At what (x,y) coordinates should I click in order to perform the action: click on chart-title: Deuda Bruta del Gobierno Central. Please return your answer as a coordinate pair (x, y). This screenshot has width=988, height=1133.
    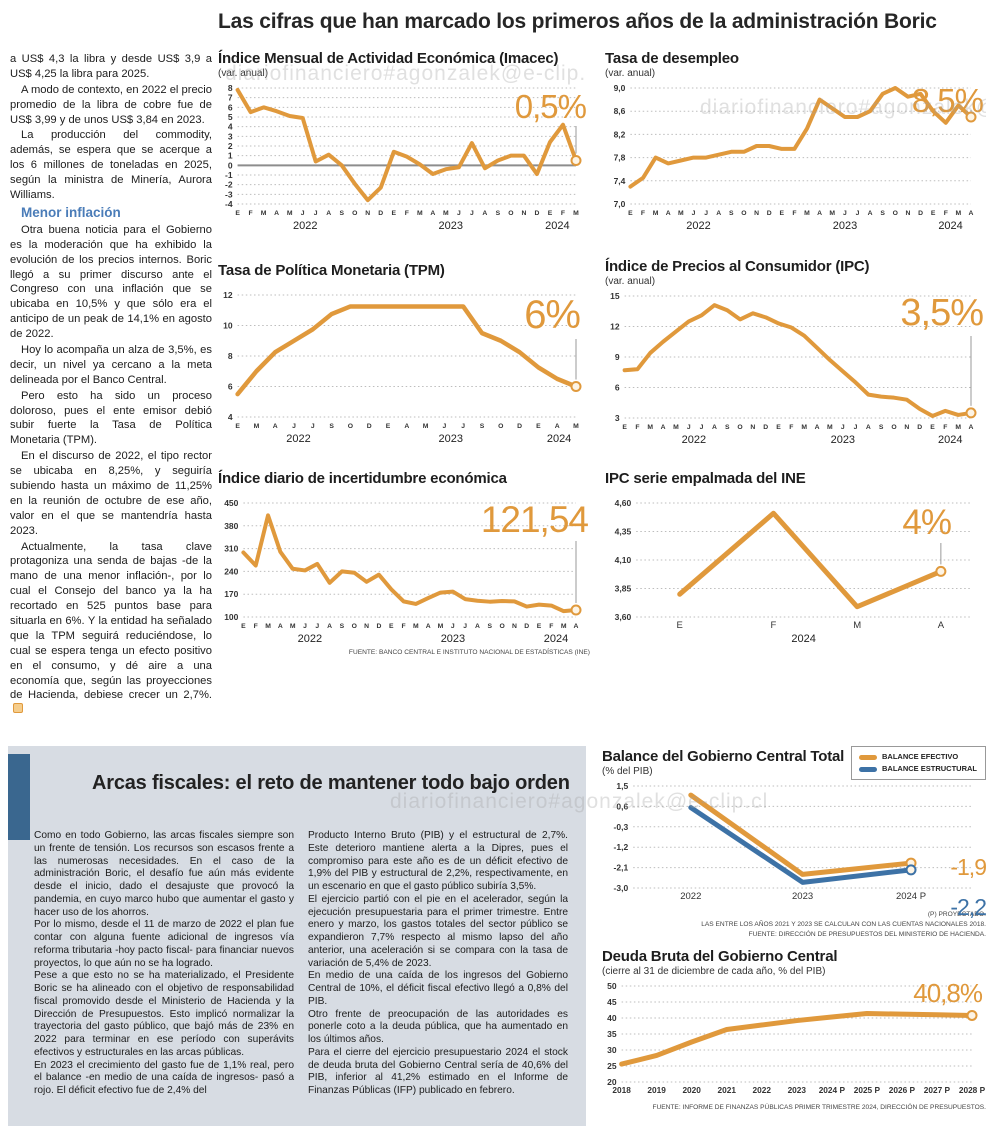
    Looking at the image, I should click on (720, 956).